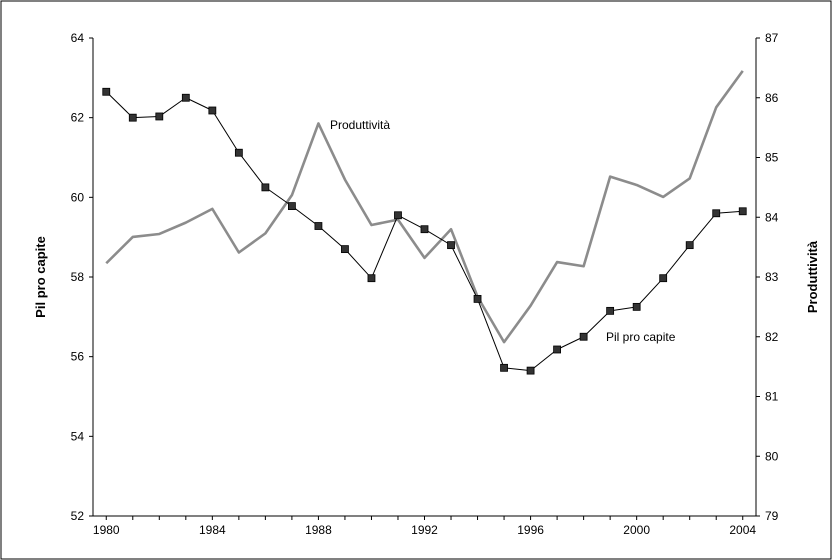 The image size is (832, 560). I want to click on left-axis-tick-label: 60, so click(78, 197).